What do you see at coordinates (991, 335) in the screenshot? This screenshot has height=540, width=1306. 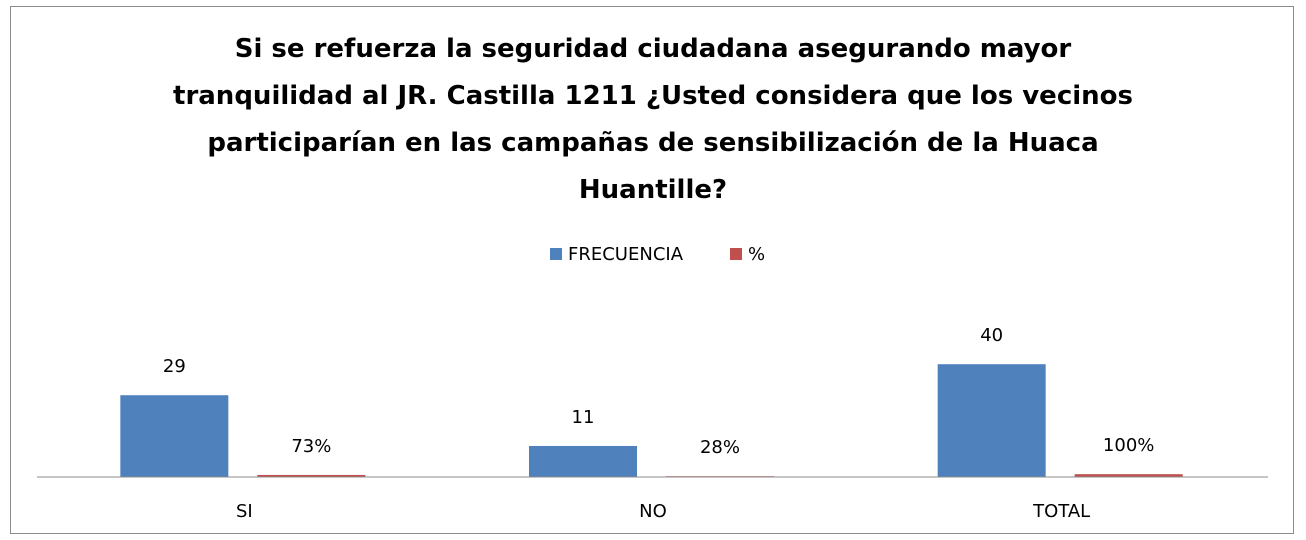 I see `data-label: 40` at bounding box center [991, 335].